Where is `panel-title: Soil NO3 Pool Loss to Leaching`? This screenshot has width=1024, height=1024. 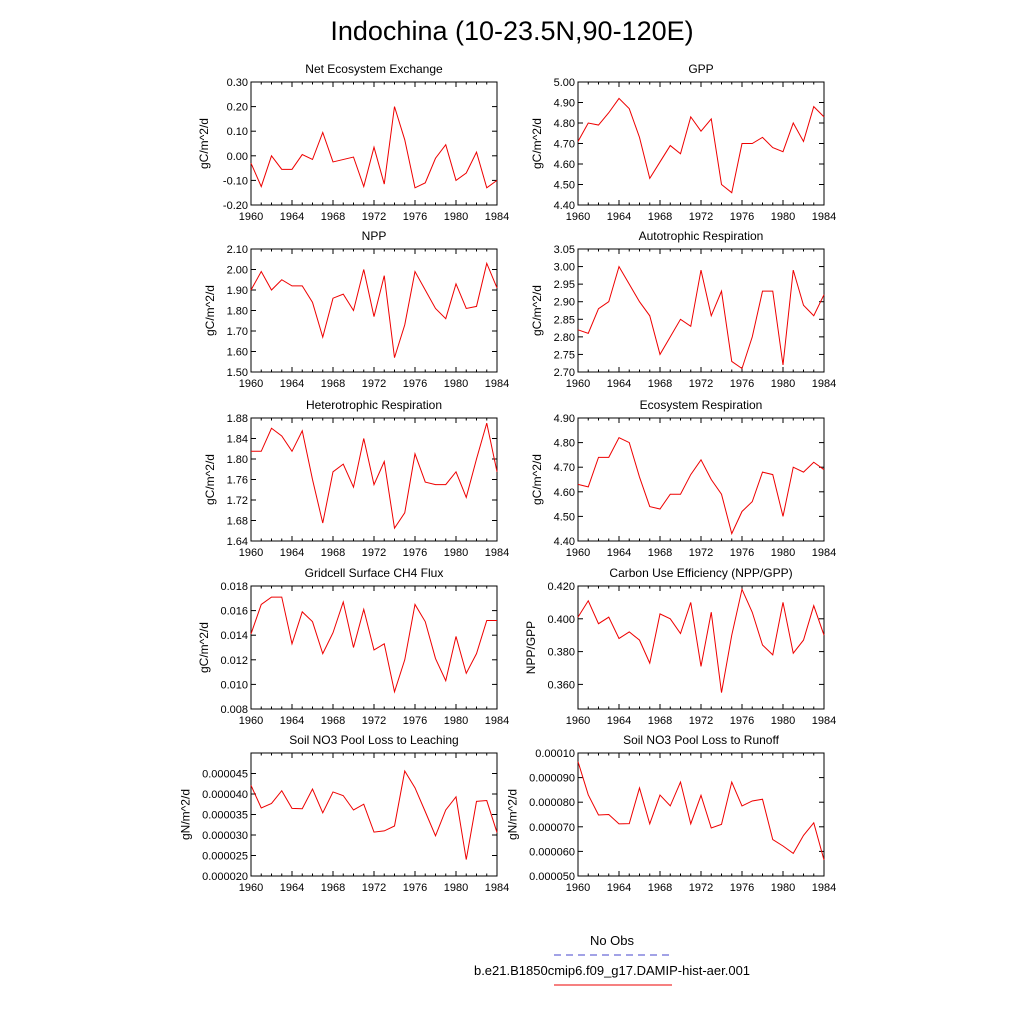
panel-title: Soil NO3 Pool Loss to Leaching is located at coordinates (373, 740).